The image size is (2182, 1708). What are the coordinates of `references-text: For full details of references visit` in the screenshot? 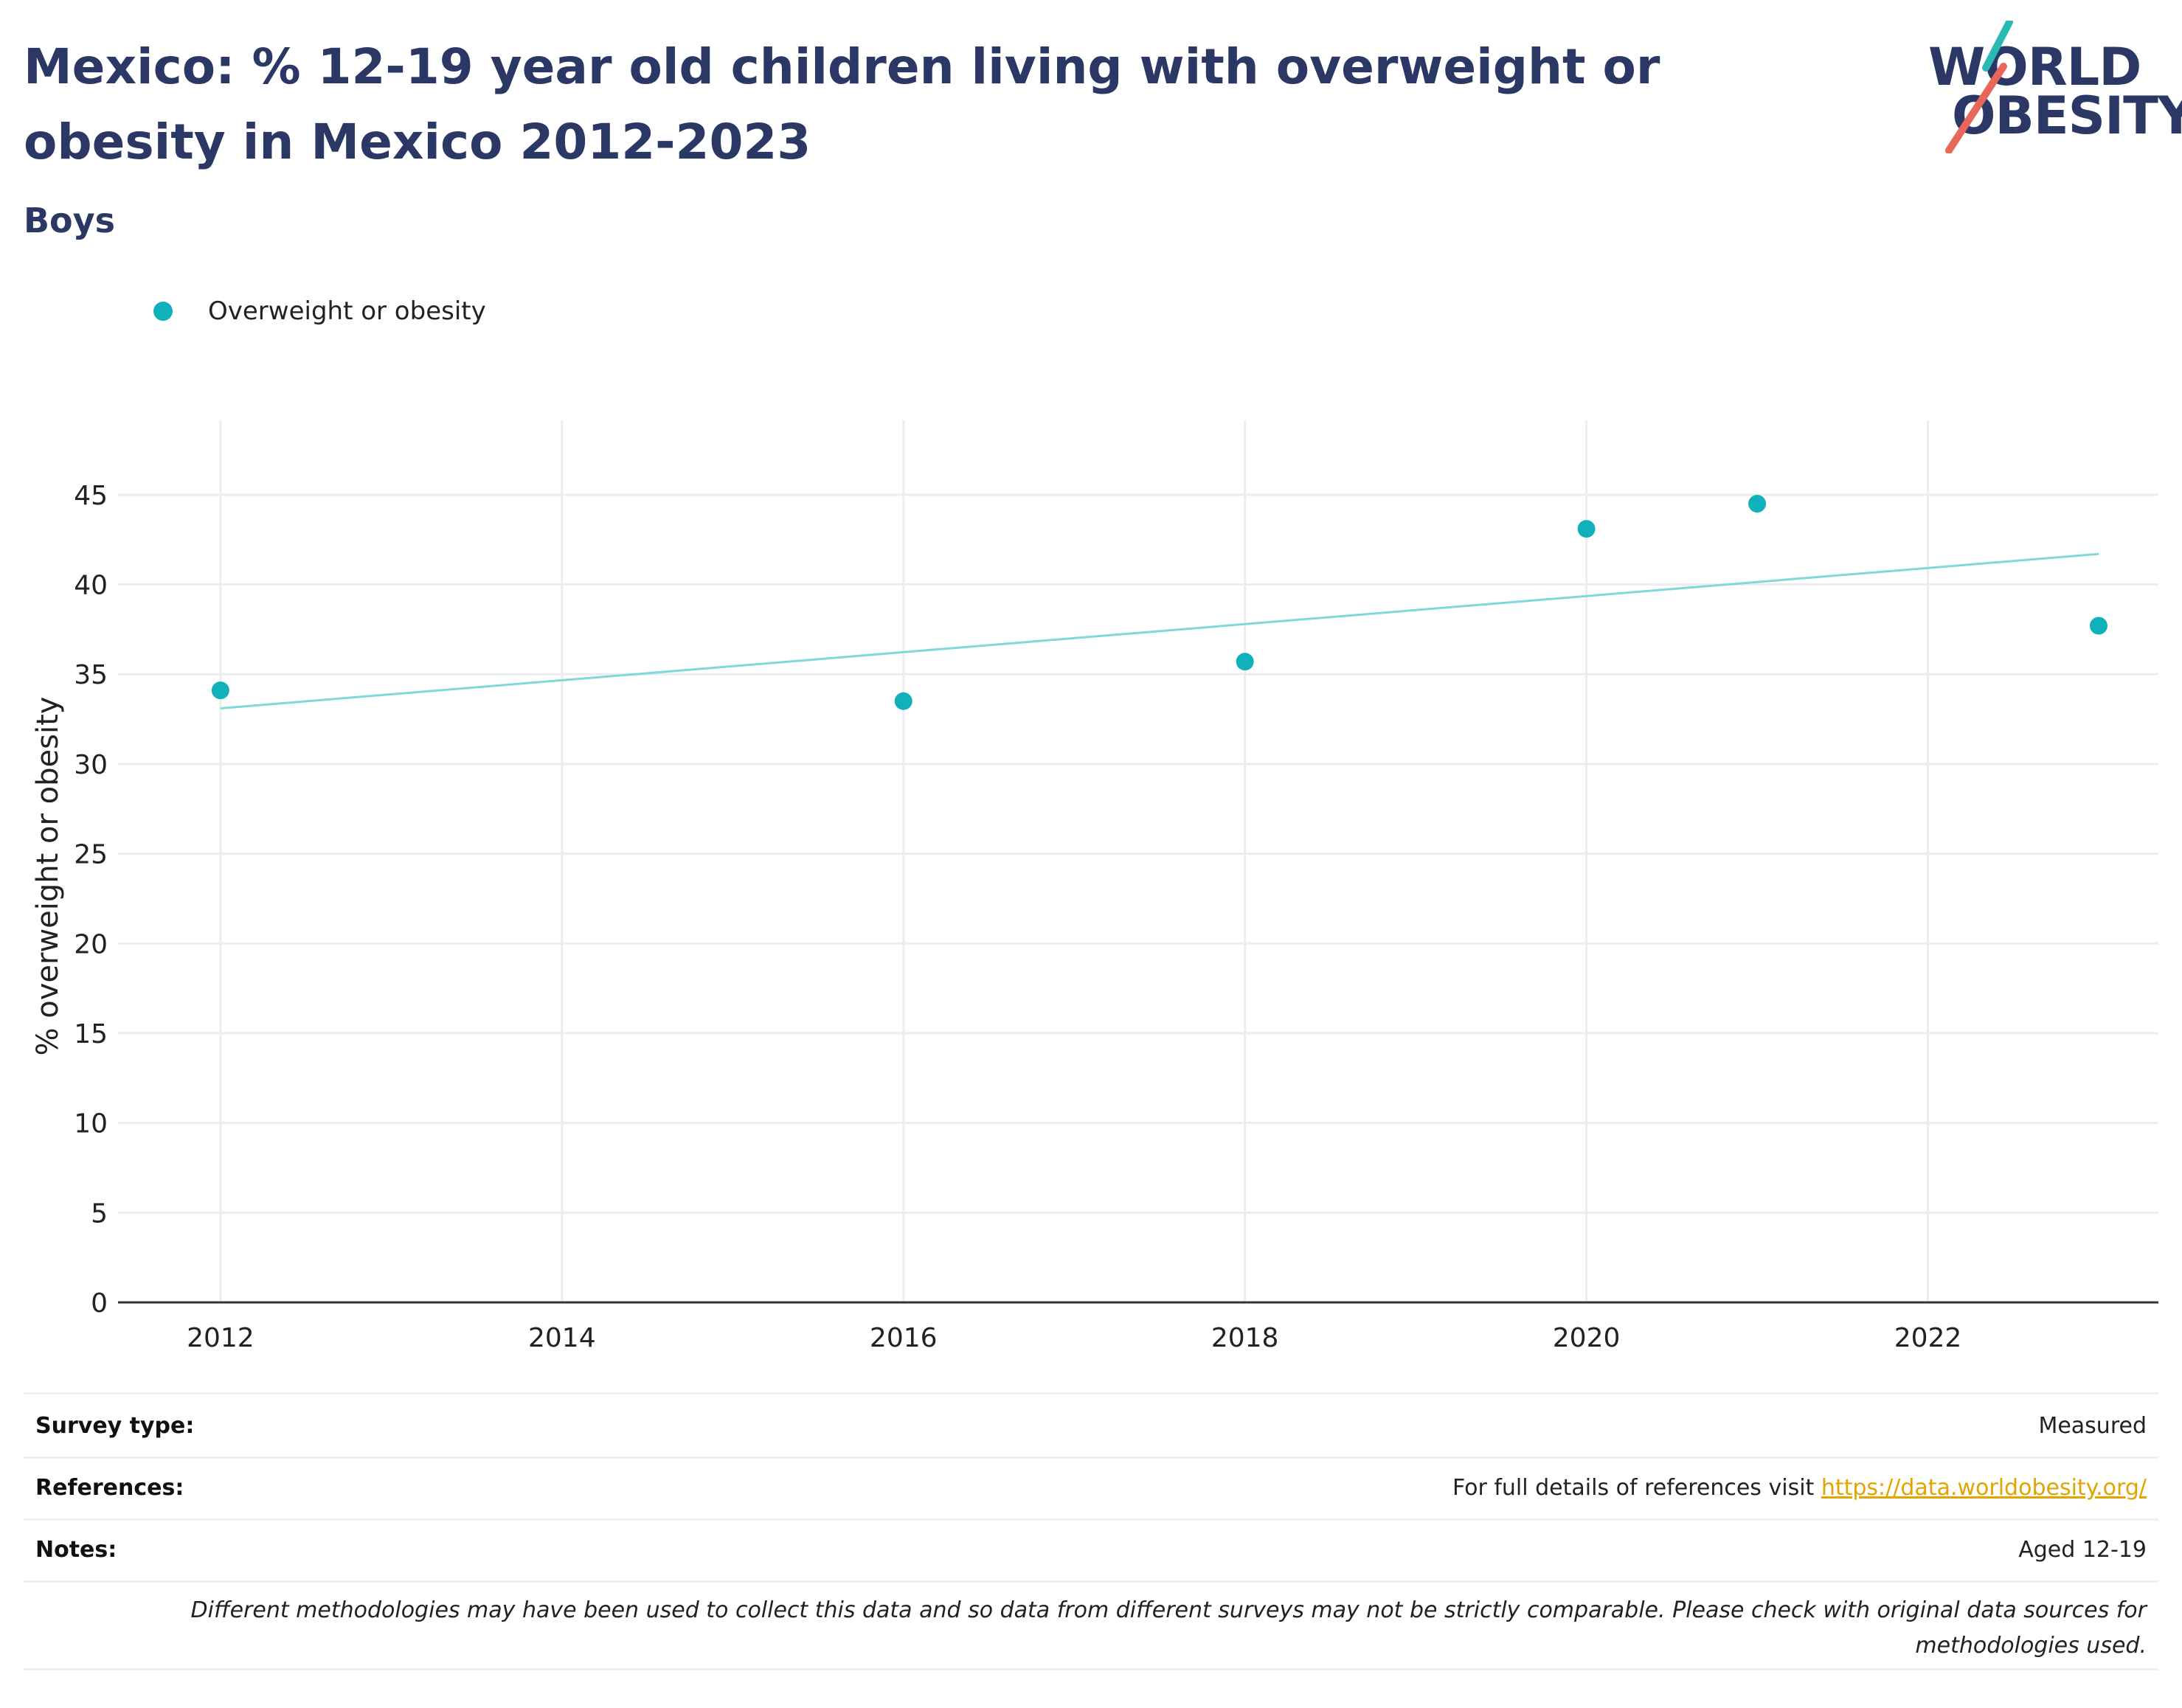 It's located at (1636, 1487).